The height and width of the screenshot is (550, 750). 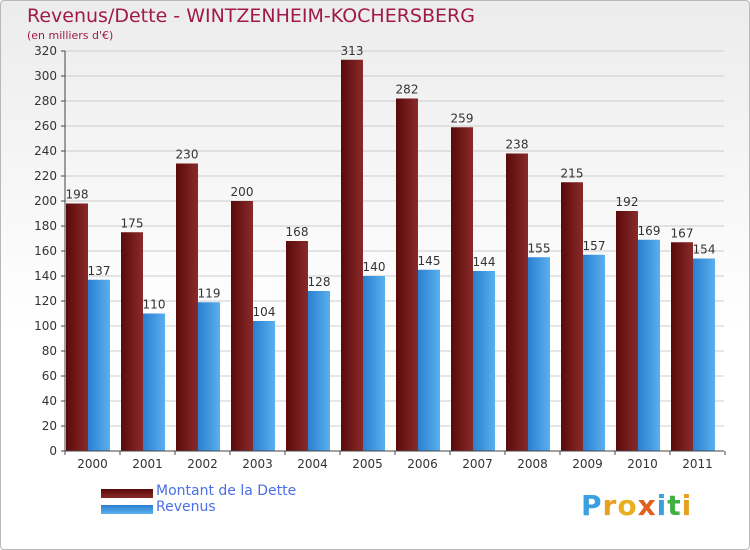 What do you see at coordinates (251, 16) in the screenshot?
I see `chart-title: Revenus/Dette - WINTZENHEIM-KOCHERSBERG` at bounding box center [251, 16].